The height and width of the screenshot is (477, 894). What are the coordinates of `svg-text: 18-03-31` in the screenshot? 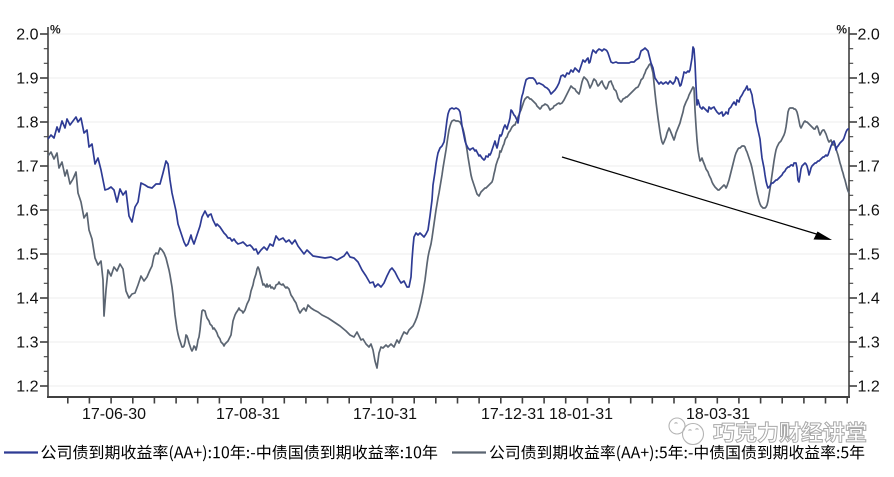 It's located at (718, 414).